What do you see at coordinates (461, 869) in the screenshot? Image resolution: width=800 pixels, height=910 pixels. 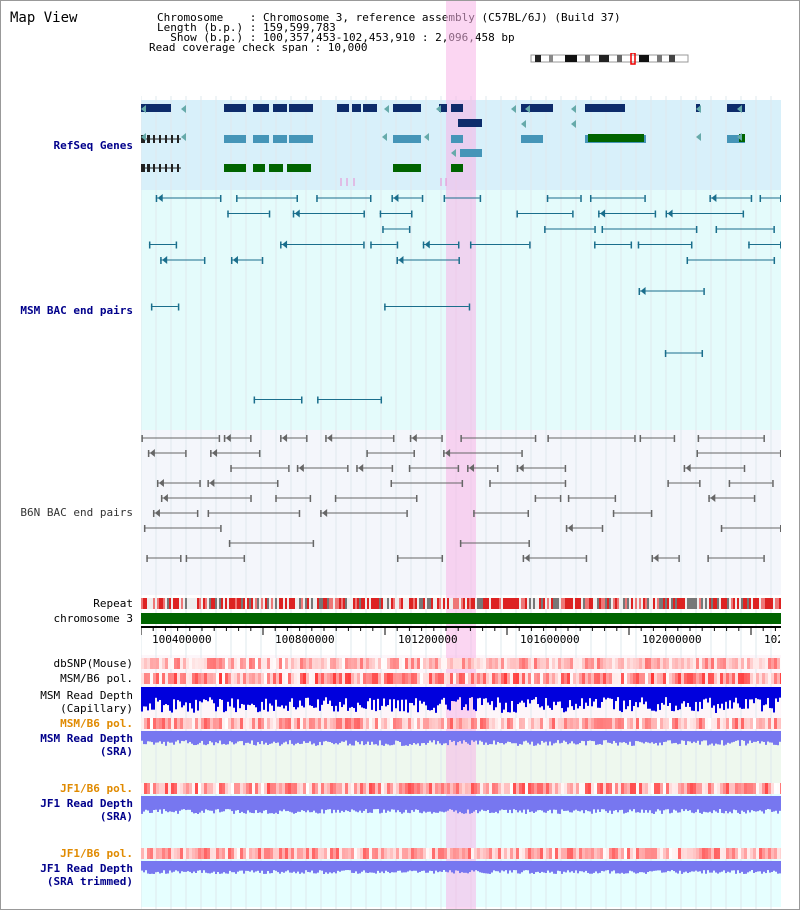 I see `jf1-read-depth-trimmed-track` at bounding box center [461, 869].